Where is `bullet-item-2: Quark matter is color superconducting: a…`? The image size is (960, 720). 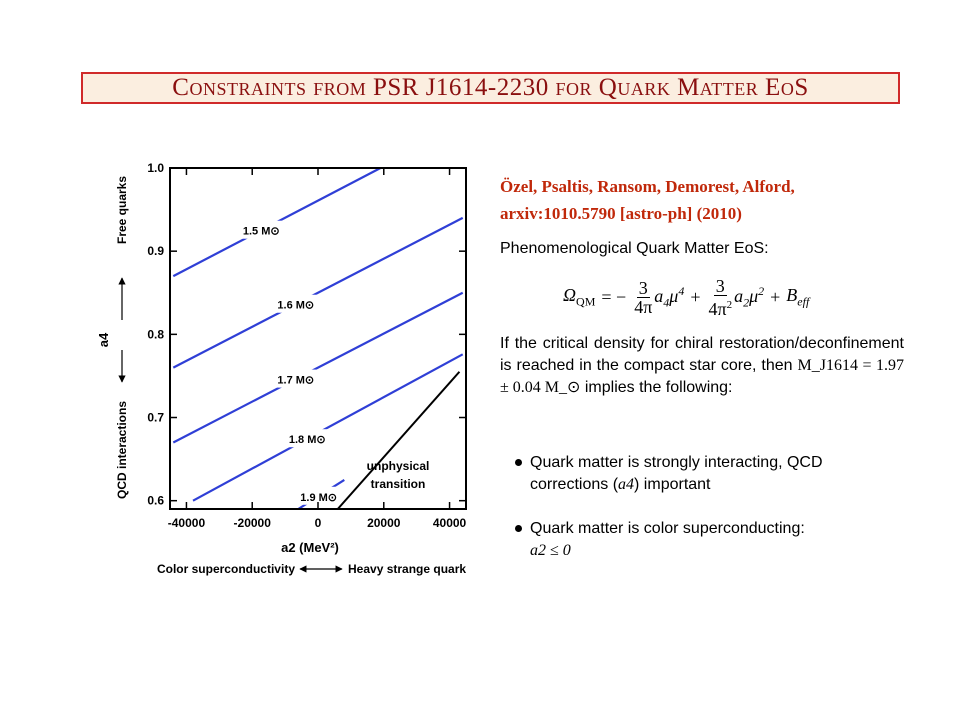 bullet-item-2: Quark matter is color superconducting: a… is located at coordinates (709, 540).